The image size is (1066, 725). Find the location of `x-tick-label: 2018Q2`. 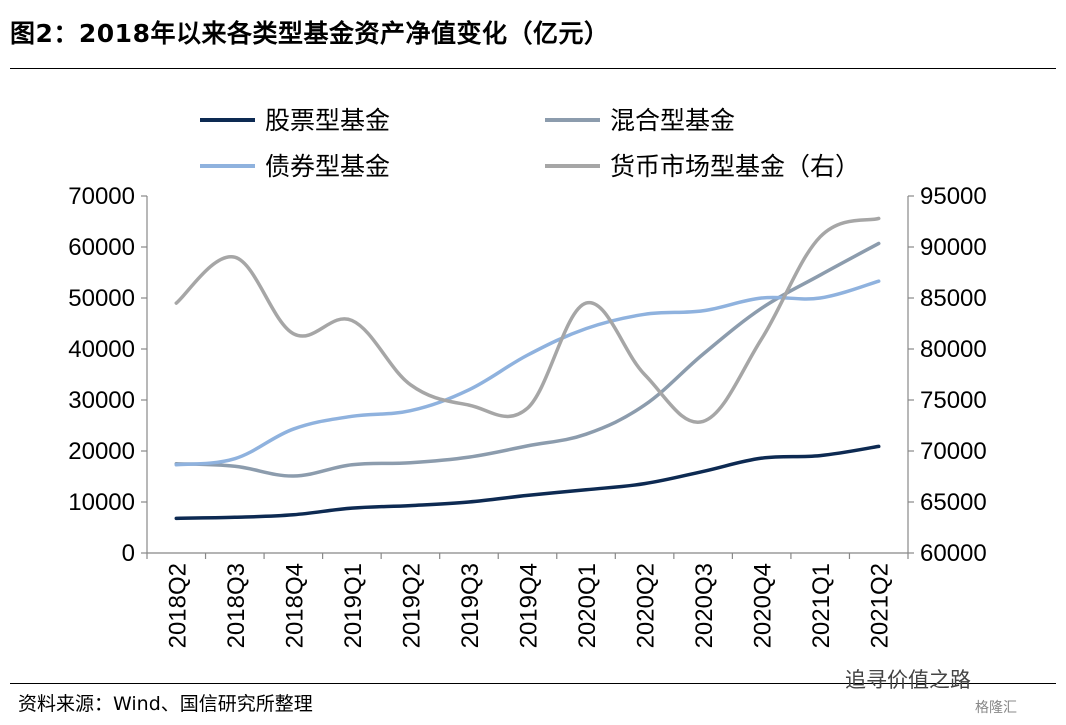

x-tick-label: 2018Q2 is located at coordinates (177, 605).